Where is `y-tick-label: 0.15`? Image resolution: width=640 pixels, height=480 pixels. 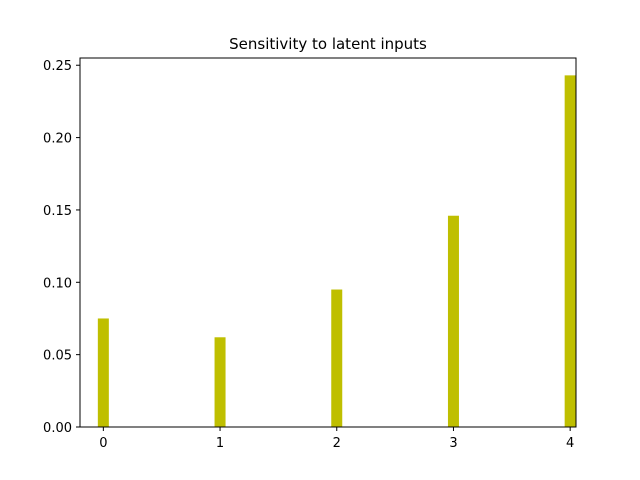 y-tick-label: 0.15 is located at coordinates (57, 211).